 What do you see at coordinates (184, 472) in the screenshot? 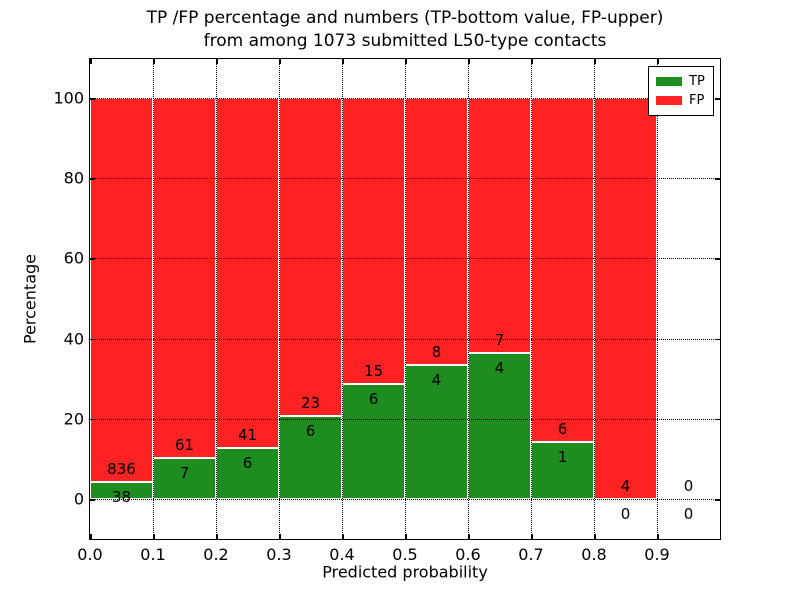
I see `bar-tp-count-label: 7` at bounding box center [184, 472].